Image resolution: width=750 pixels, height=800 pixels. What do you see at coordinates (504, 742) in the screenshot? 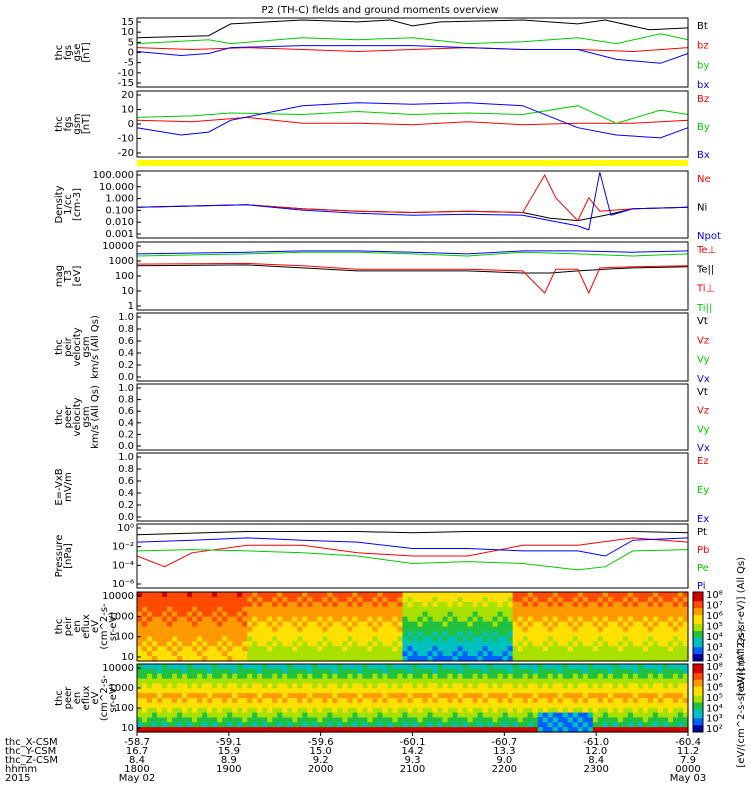
I see `x-axis-value: -60.7` at bounding box center [504, 742].